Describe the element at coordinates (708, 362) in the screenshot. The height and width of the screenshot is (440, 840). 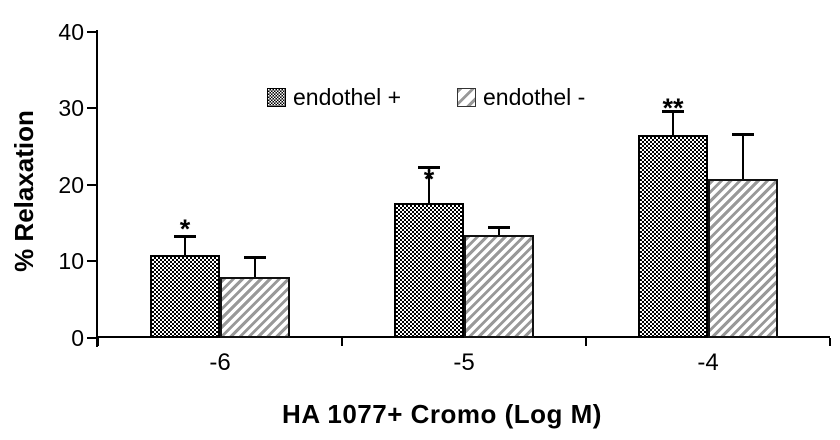
I see `x-tick-label: -4` at that location.